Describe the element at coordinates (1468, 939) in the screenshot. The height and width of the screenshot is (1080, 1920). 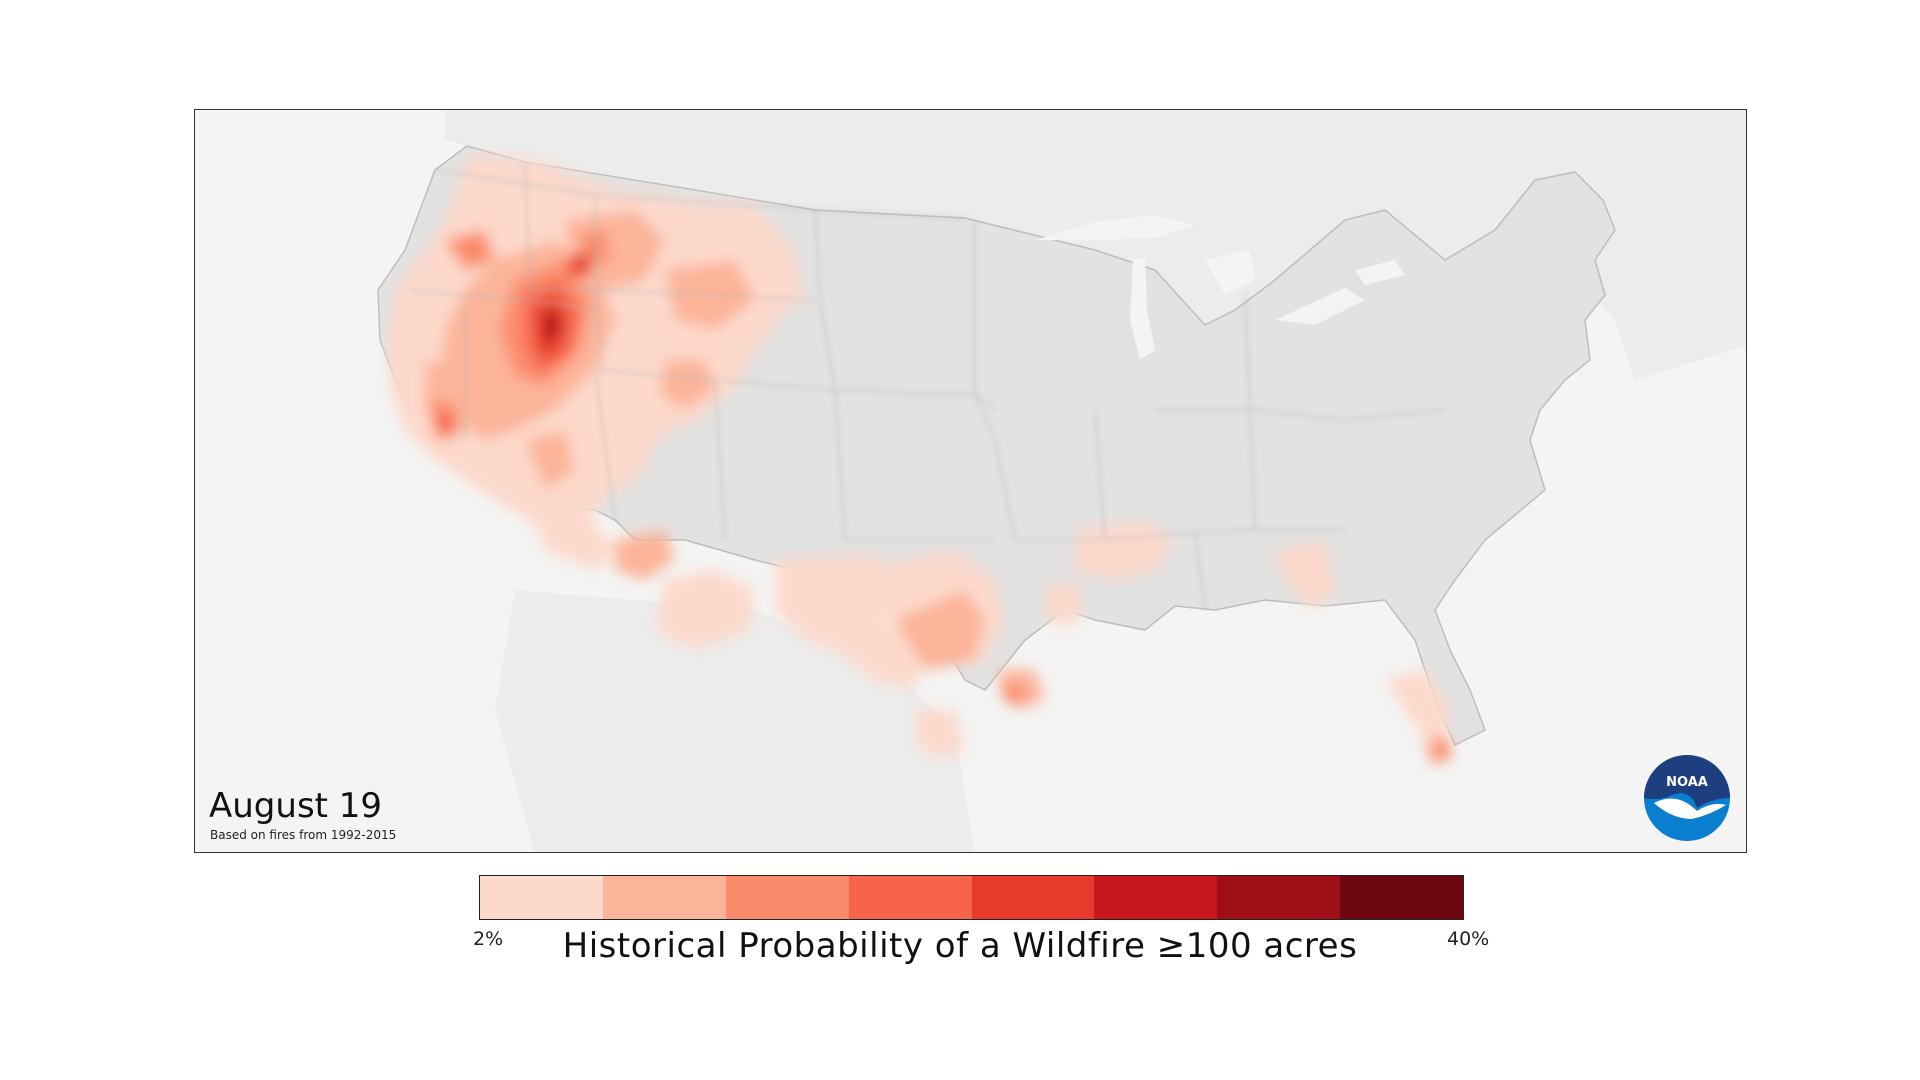
I see `legend-max-label: 40%` at that location.